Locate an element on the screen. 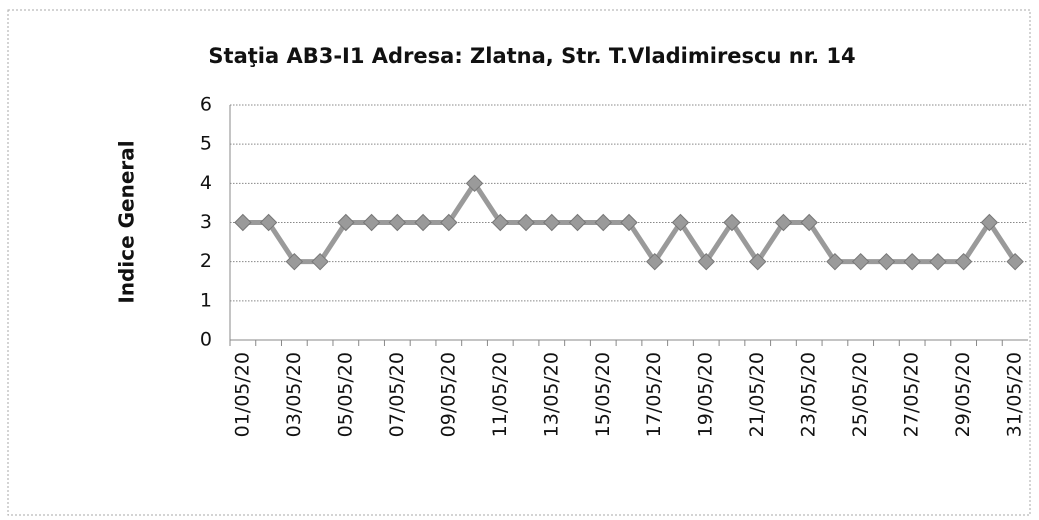 The height and width of the screenshot is (520, 1039). y-tick-label: 5 is located at coordinates (206, 144).